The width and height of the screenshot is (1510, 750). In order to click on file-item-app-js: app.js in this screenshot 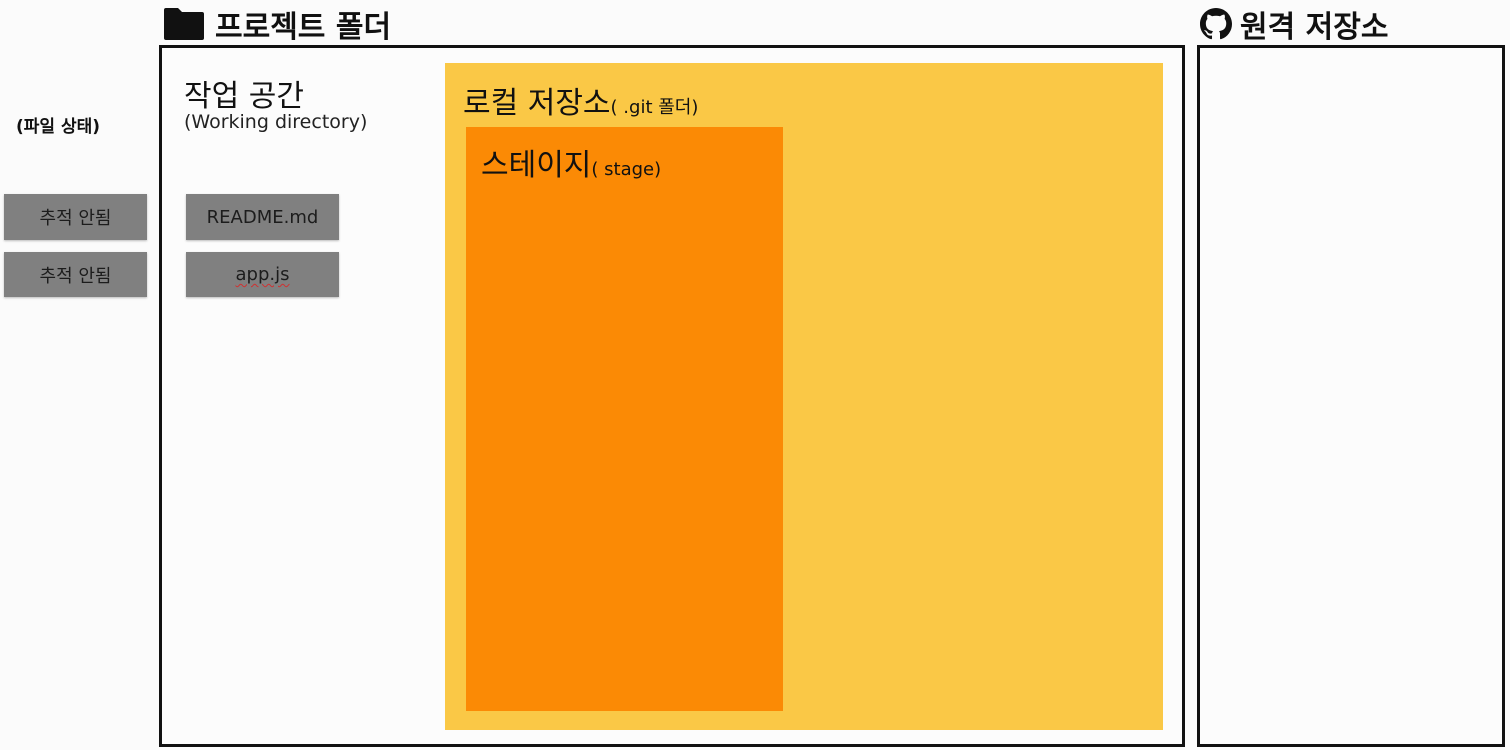, I will do `click(262, 274)`.